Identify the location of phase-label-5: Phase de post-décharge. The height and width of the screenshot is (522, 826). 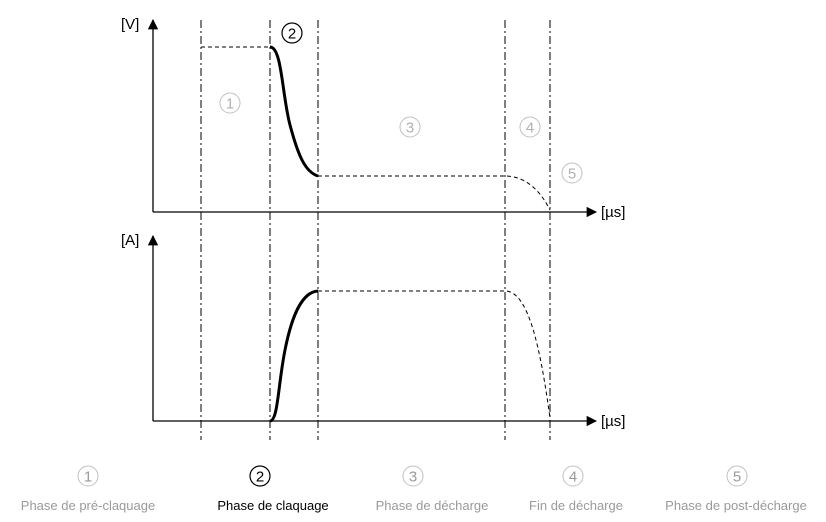
(736, 505).